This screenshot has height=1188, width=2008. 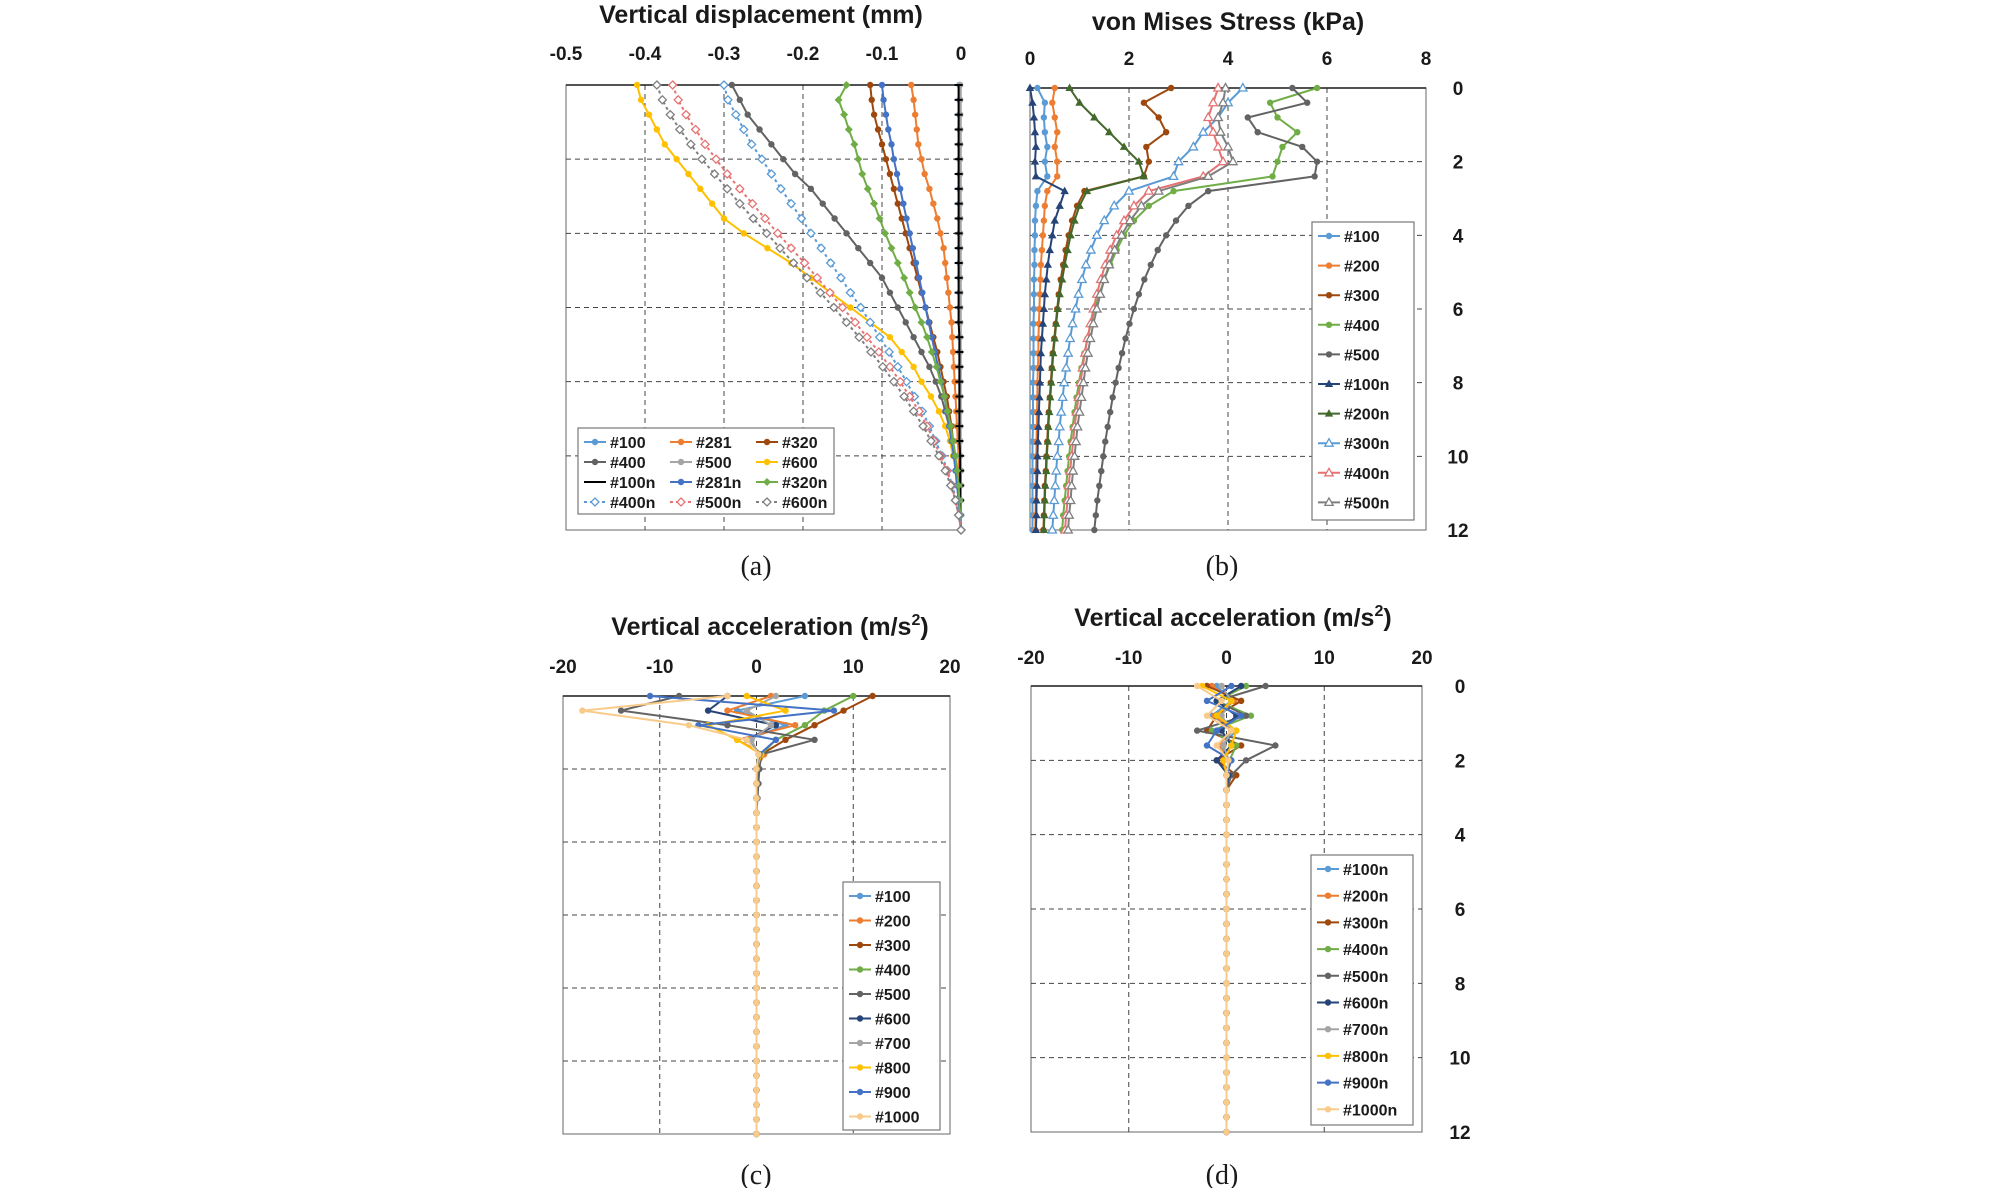 I want to click on legend-item: #600n, so click(x=1352, y=1004).